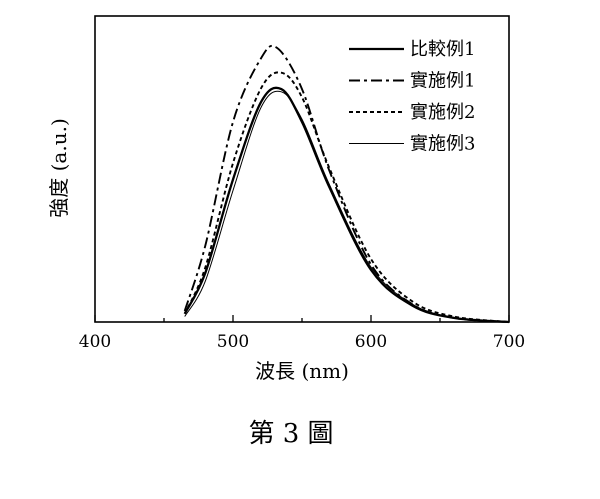 The width and height of the screenshot is (600, 499). What do you see at coordinates (371, 342) in the screenshot?
I see `x-tick-label: 600` at bounding box center [371, 342].